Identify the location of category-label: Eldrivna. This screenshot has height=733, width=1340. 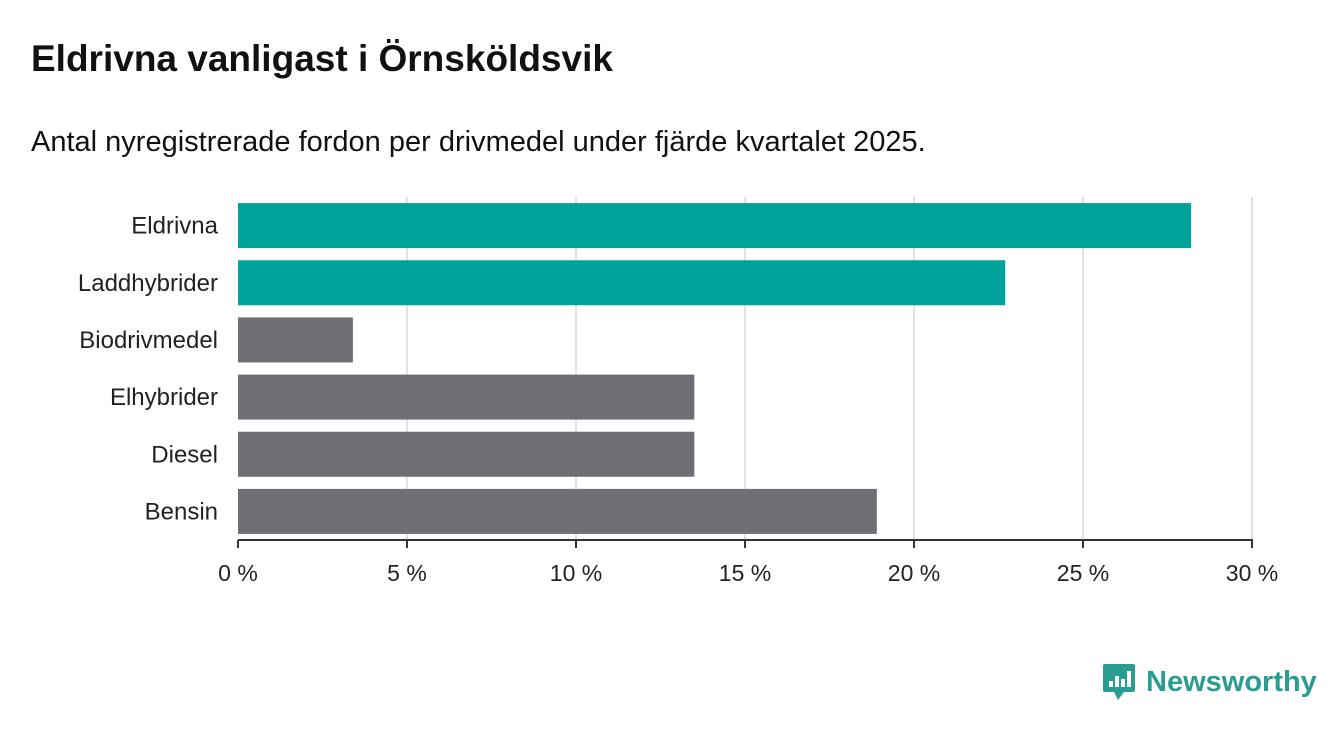
(174, 226).